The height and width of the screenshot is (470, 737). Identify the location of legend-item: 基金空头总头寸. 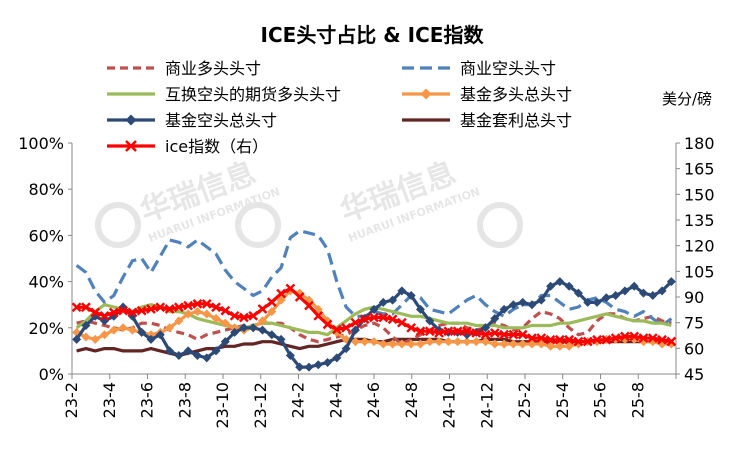
(192, 120).